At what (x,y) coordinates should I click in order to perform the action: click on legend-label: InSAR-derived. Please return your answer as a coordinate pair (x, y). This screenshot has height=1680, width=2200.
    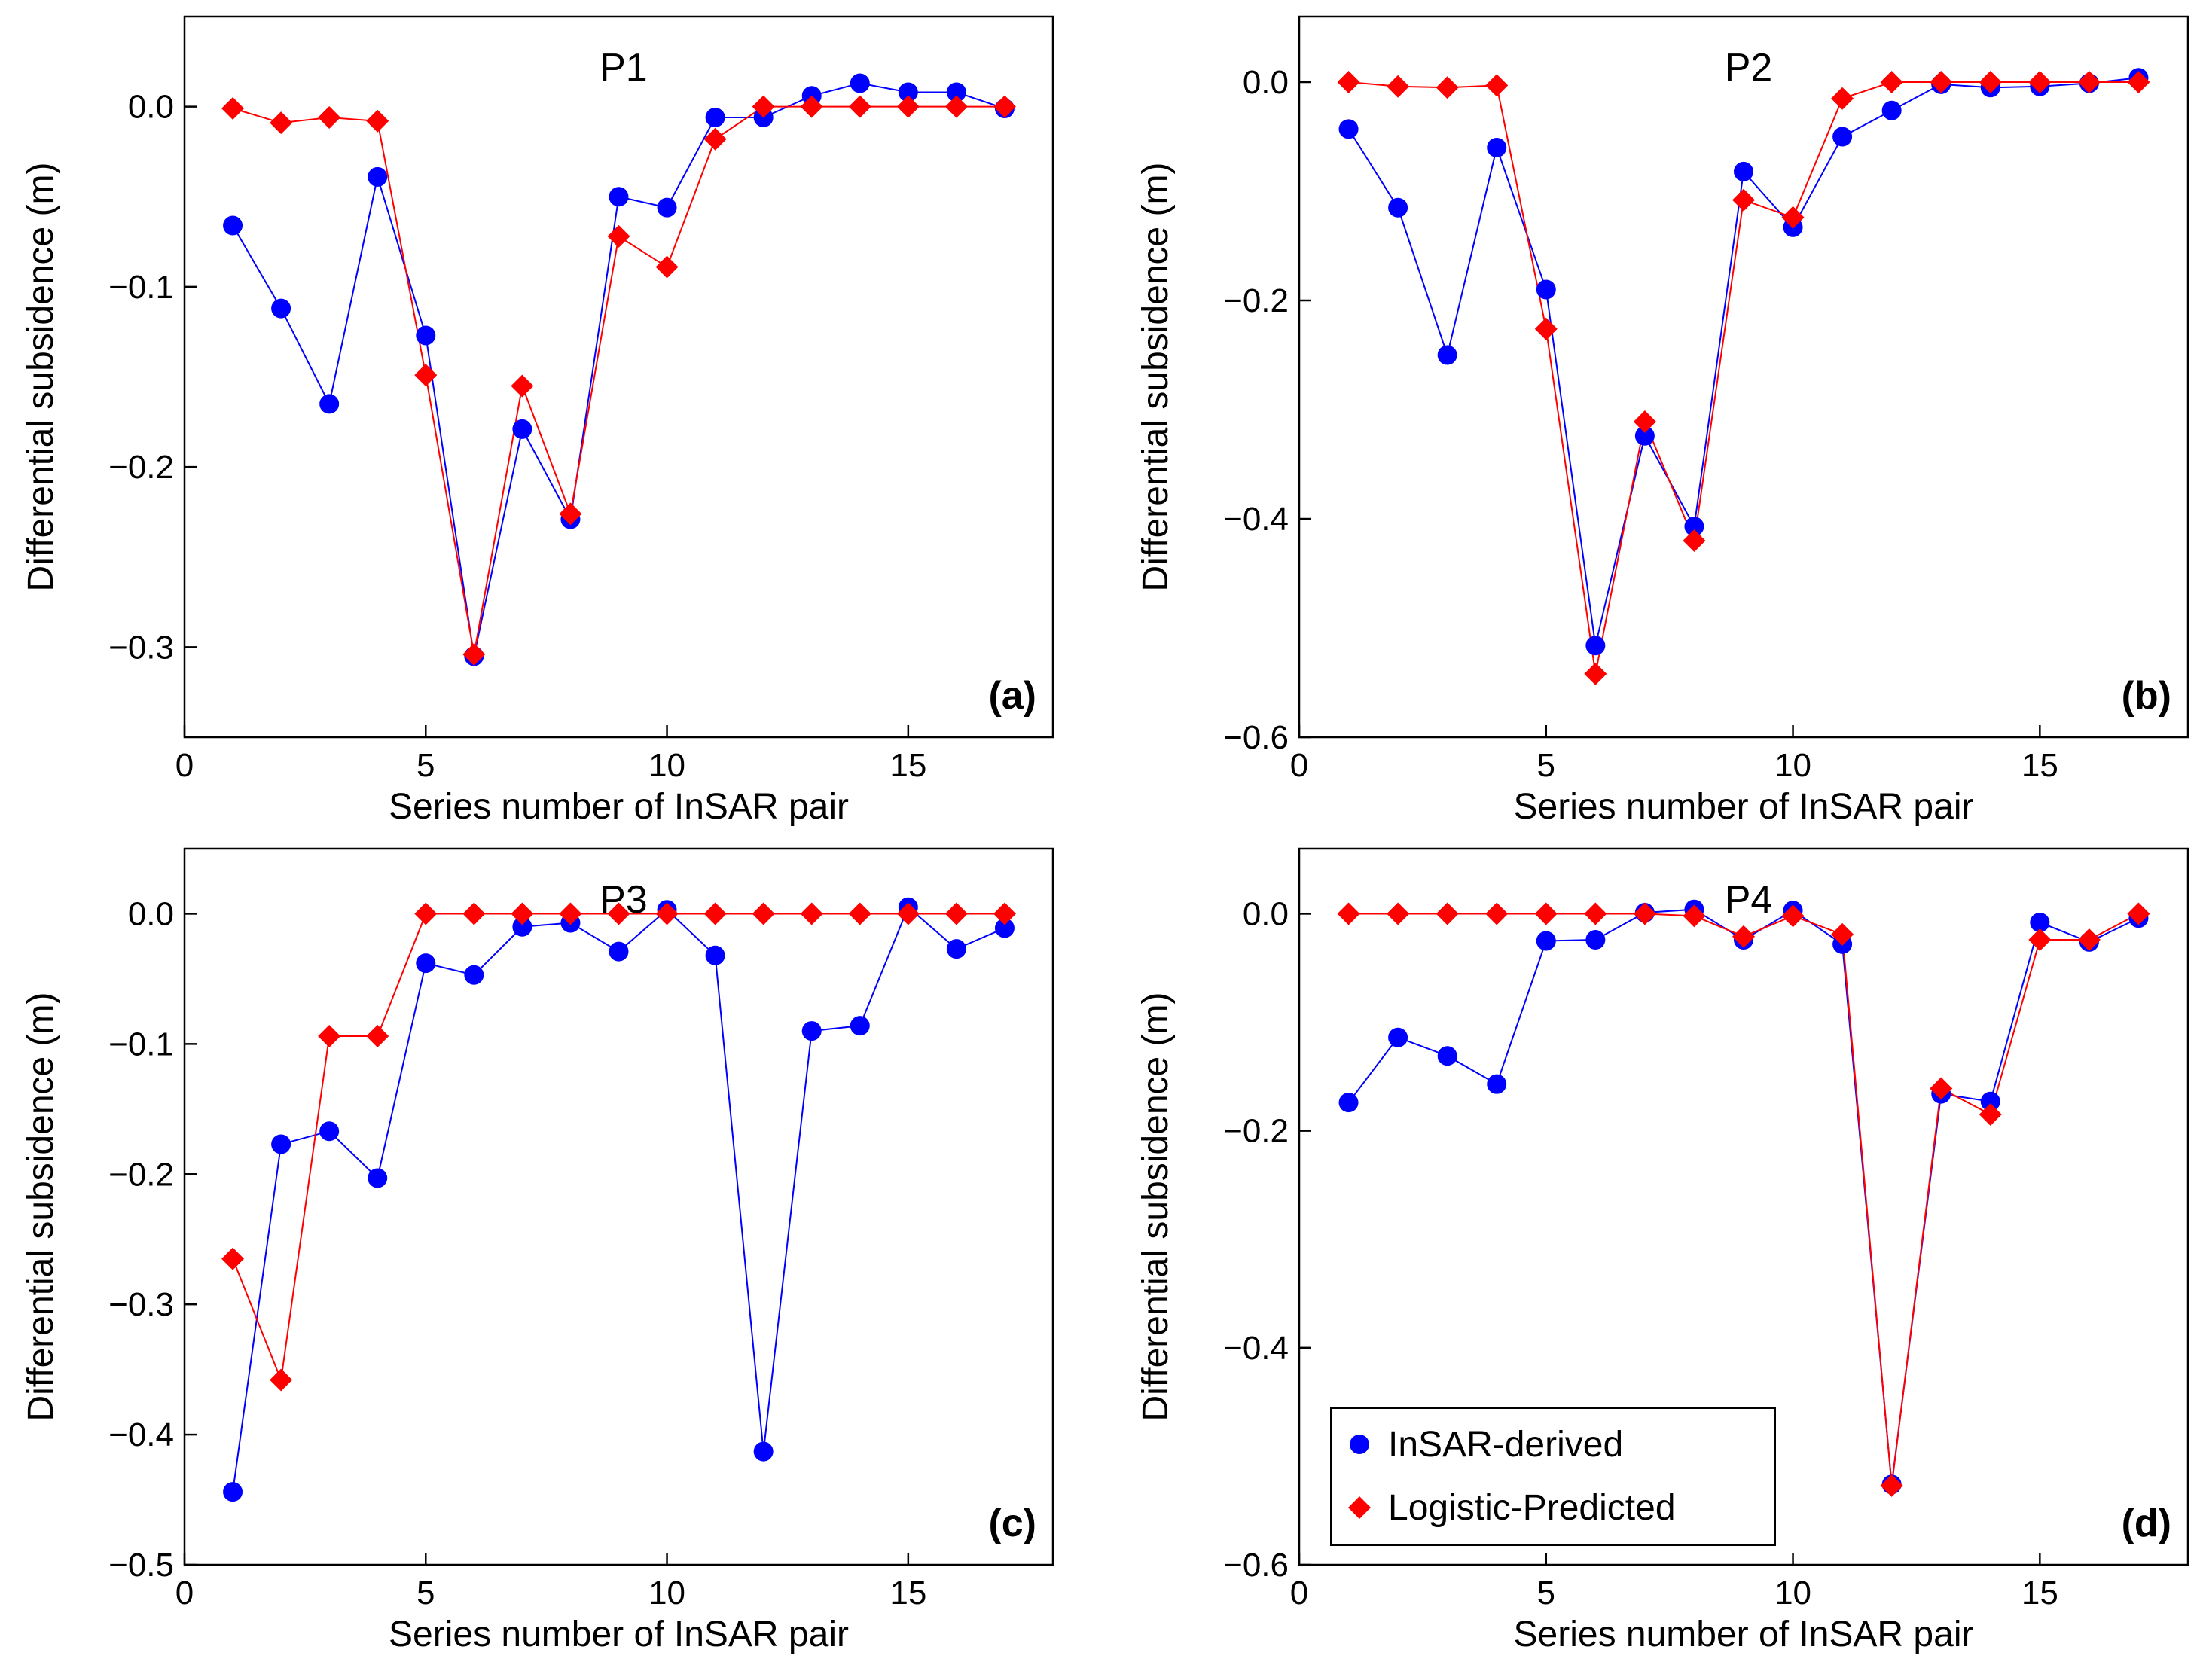
    Looking at the image, I should click on (1505, 1445).